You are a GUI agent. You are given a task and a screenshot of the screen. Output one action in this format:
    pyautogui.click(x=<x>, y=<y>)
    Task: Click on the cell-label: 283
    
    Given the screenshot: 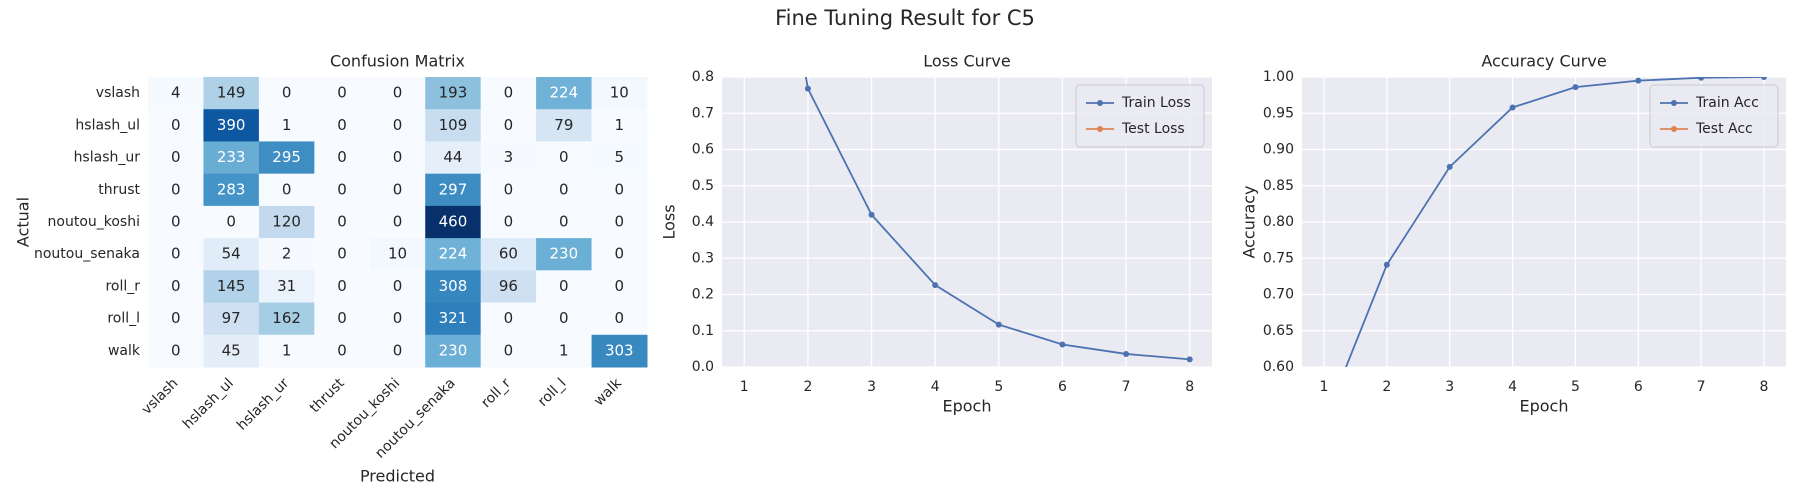 What is the action you would take?
    pyautogui.click(x=231, y=189)
    